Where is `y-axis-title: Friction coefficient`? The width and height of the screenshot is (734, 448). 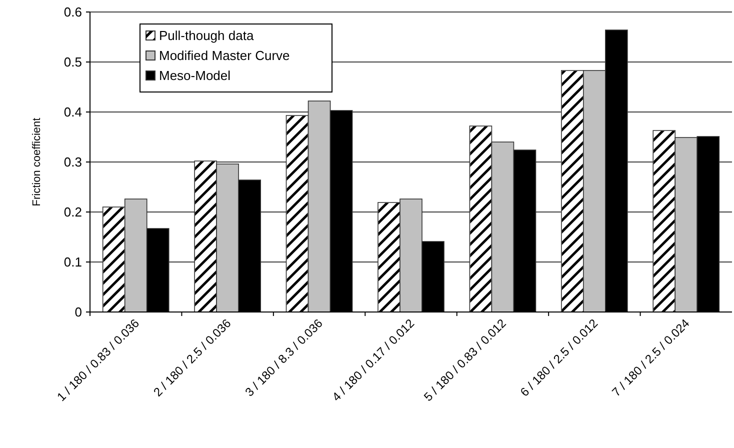 y-axis-title: Friction coefficient is located at coordinates (37, 162).